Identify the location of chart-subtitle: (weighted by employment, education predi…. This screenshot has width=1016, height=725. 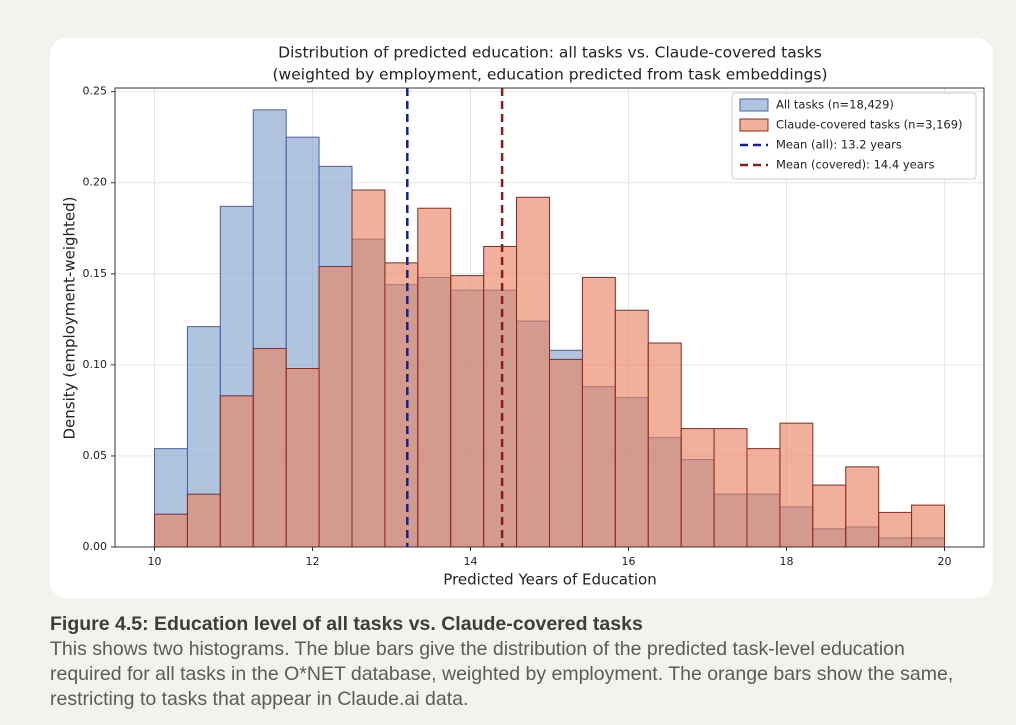
(550, 75).